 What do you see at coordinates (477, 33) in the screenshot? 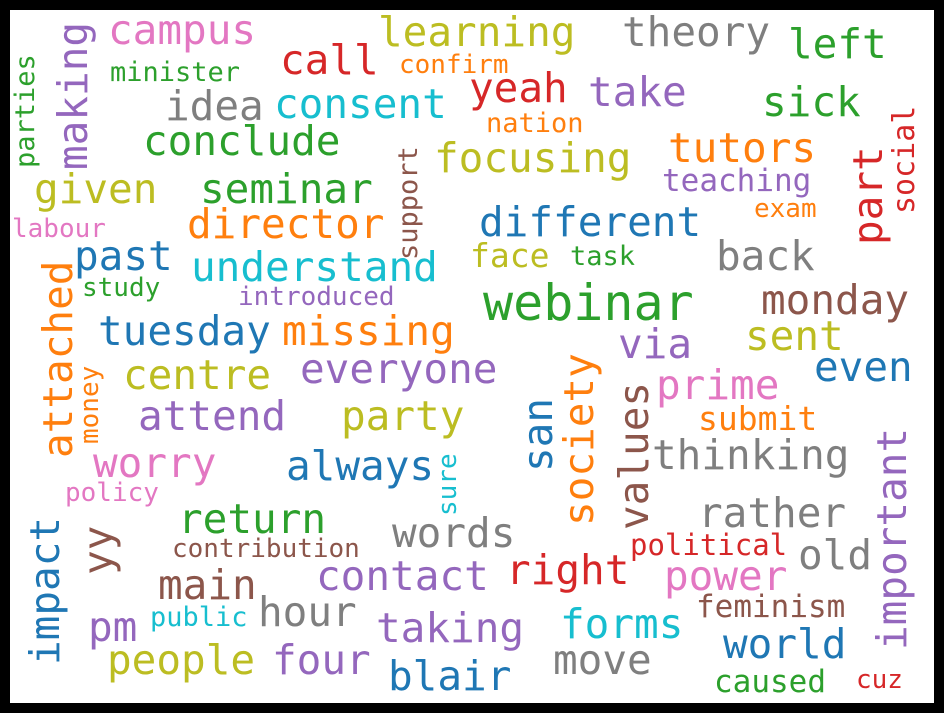
I see `word-learning: learning` at bounding box center [477, 33].